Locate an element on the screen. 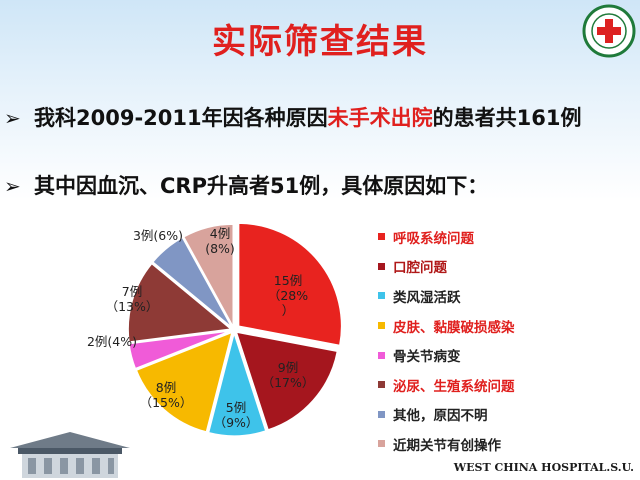  legend-label: 呼吸系统问题 is located at coordinates (433, 238).